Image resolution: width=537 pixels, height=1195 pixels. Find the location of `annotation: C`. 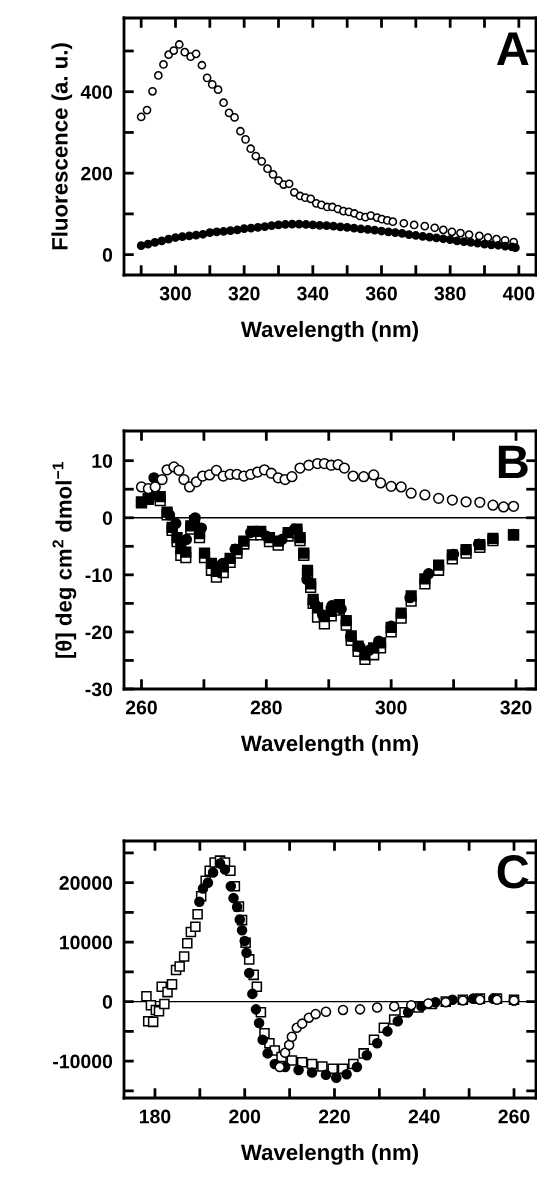

annotation: C is located at coordinates (513, 872).